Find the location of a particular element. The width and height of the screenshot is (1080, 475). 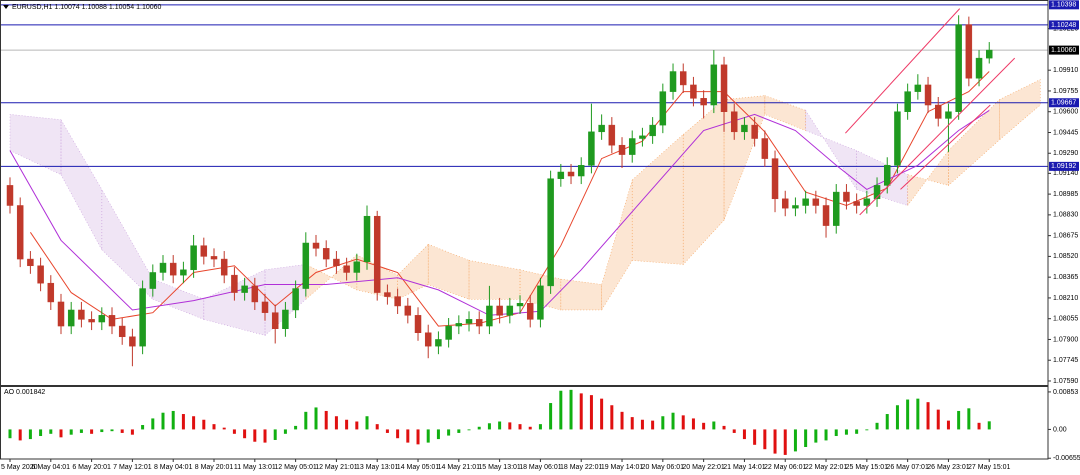

x-tick-label: 22 May 22:01 is located at coordinates (826, 467).